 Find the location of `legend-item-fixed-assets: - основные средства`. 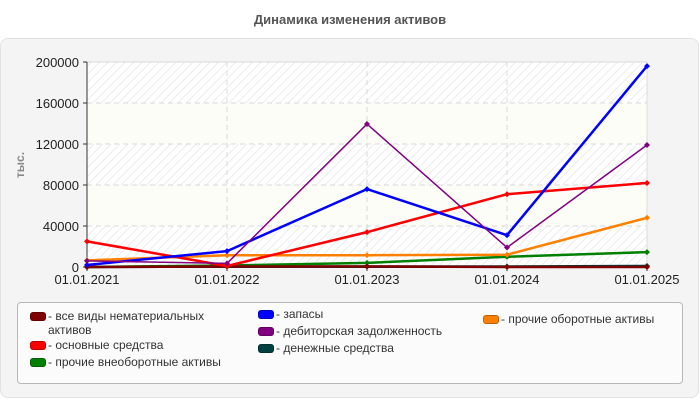

legend-item-fixed-assets: - основные средства is located at coordinates (140, 345).